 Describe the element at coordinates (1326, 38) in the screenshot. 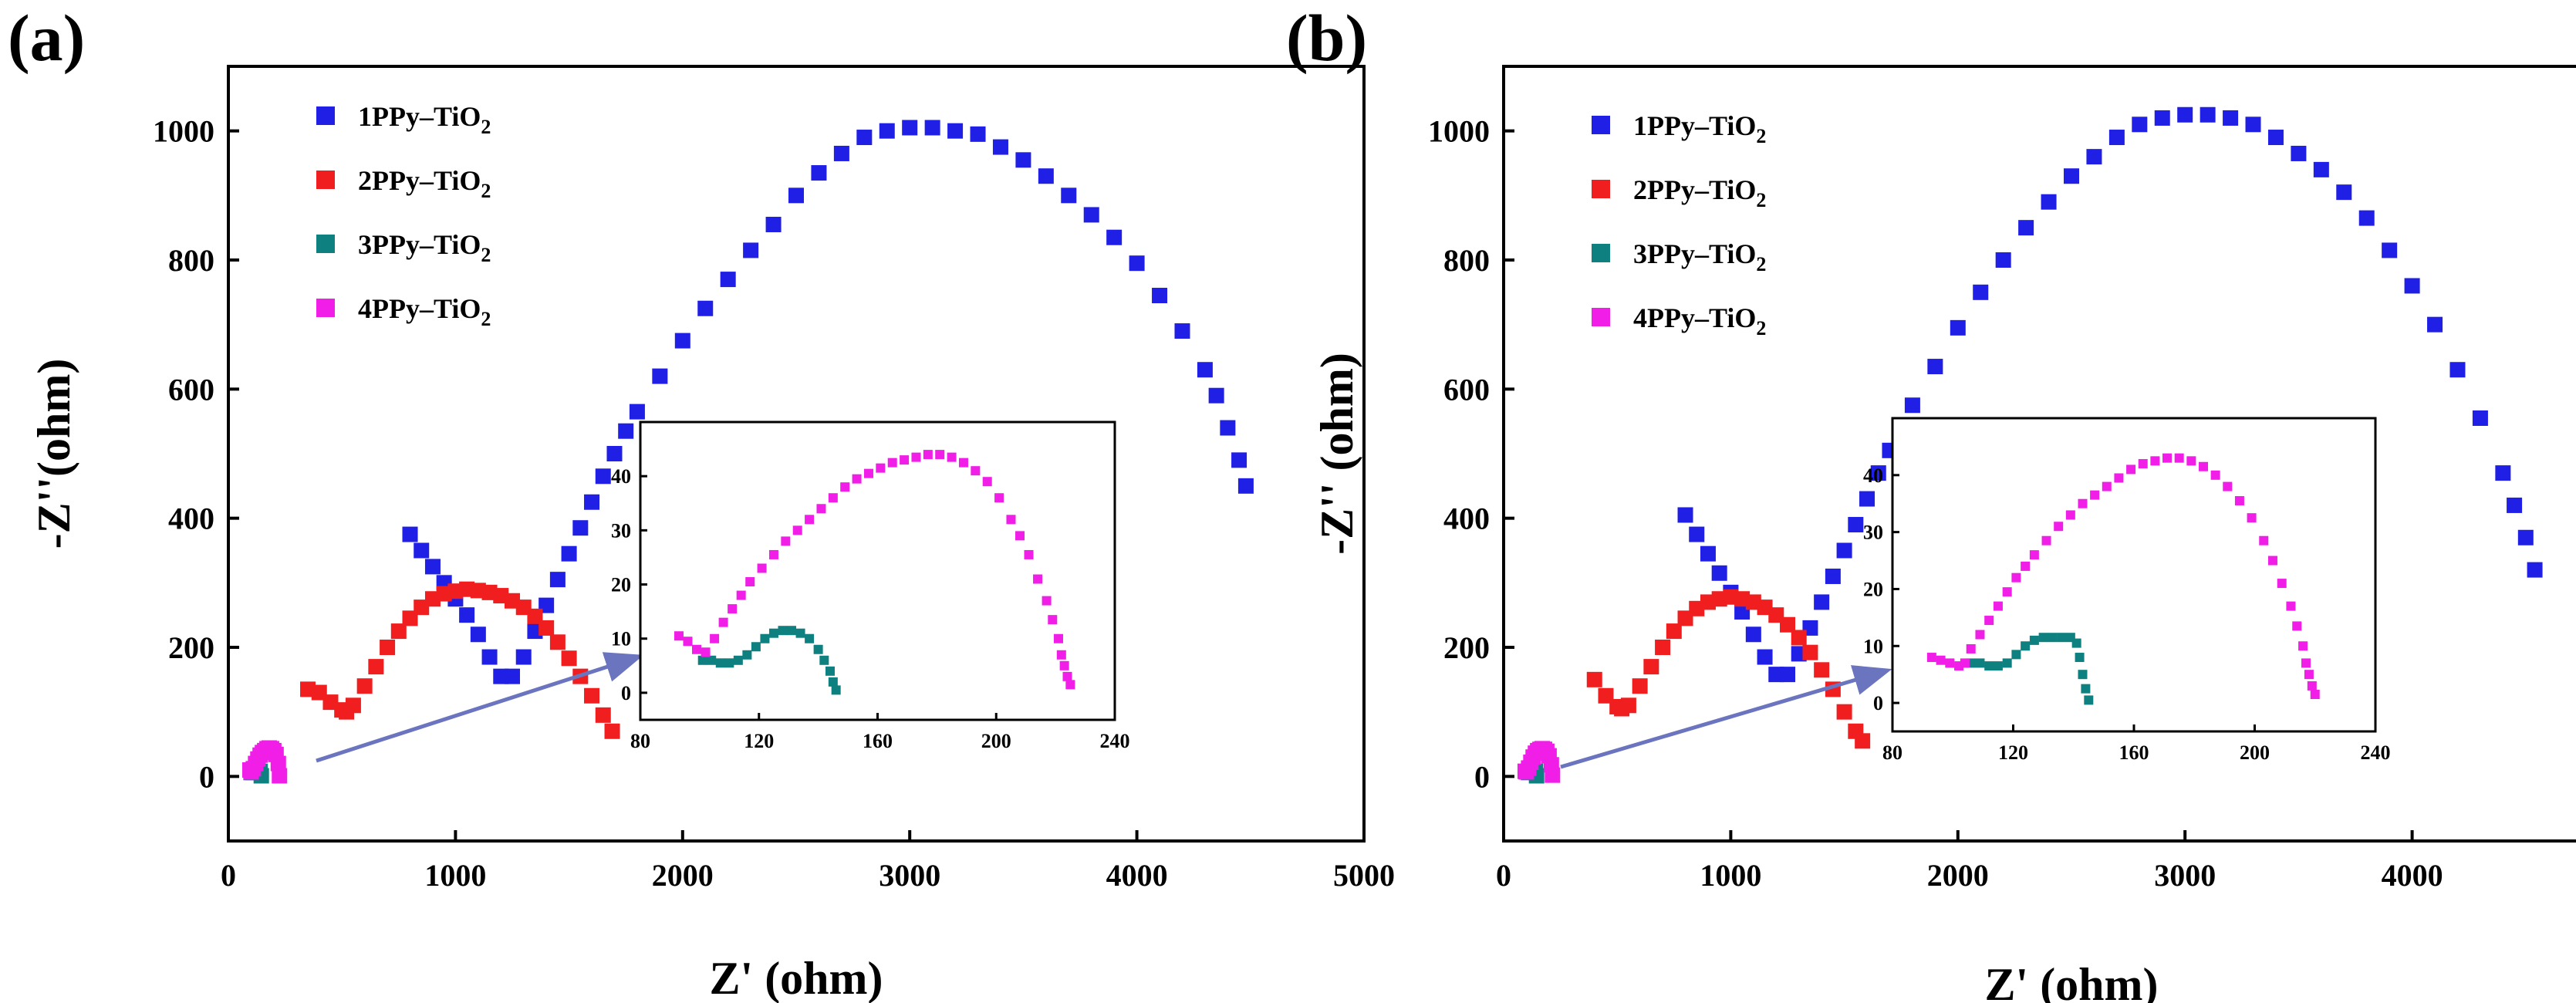

I see `panel-label: (b)` at that location.